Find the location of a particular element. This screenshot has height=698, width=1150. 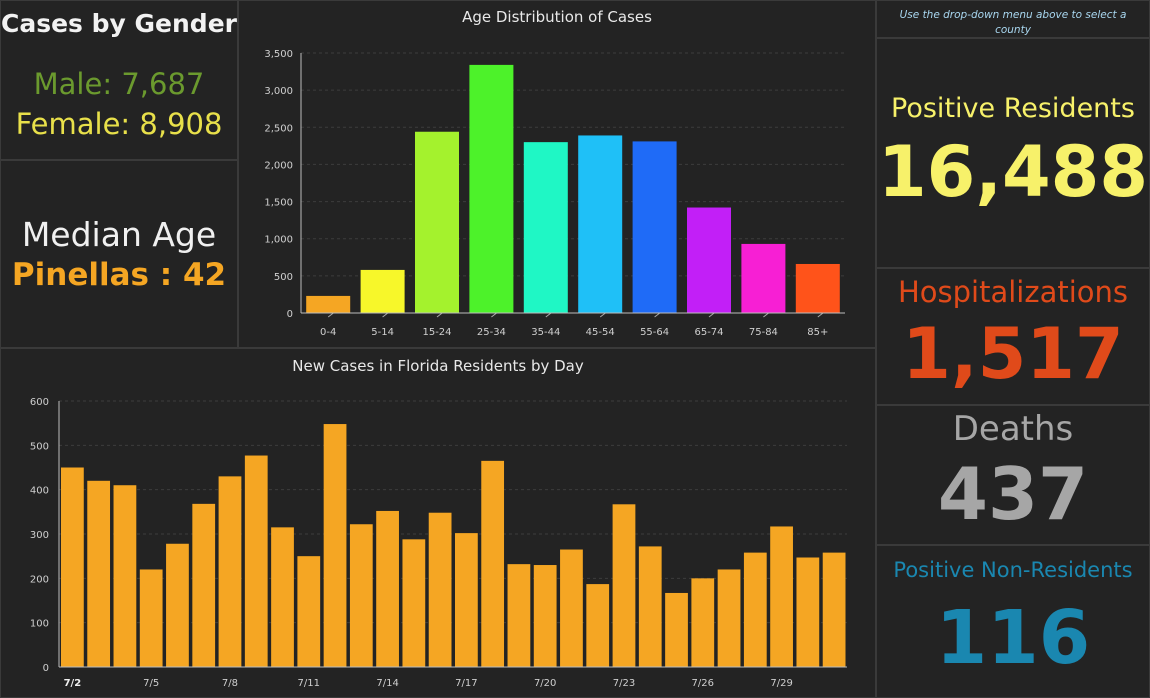

positive-residents-value: 16,488 is located at coordinates (1013, 172).